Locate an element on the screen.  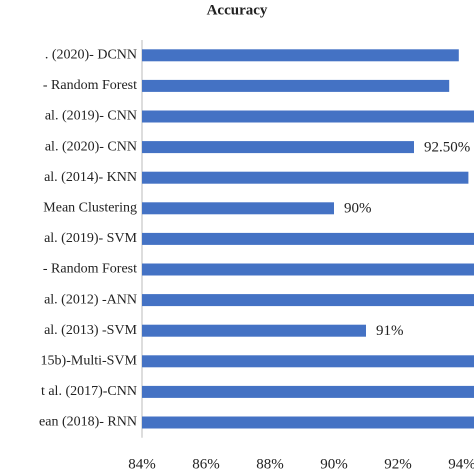
x-tick-label: 84% is located at coordinates (142, 464).